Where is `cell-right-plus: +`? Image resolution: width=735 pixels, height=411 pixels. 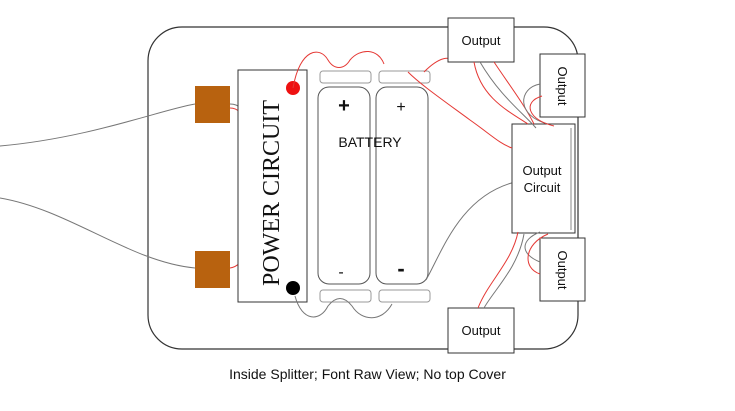
cell-right-plus: + is located at coordinates (400, 107).